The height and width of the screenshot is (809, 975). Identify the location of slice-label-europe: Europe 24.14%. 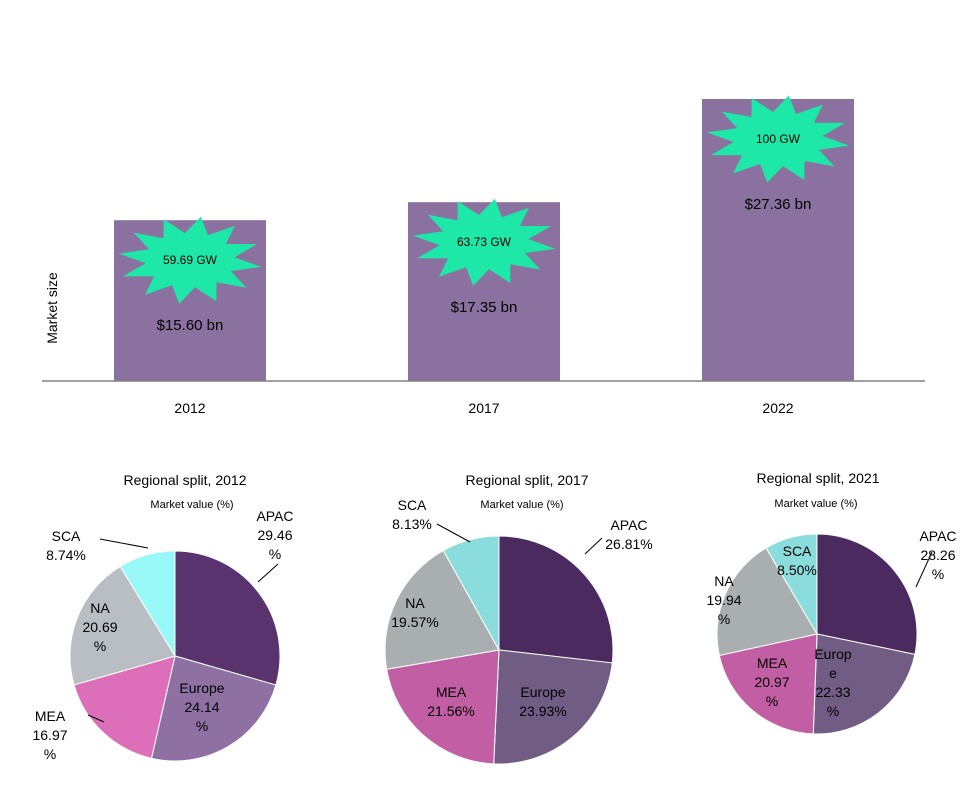
(201, 707).